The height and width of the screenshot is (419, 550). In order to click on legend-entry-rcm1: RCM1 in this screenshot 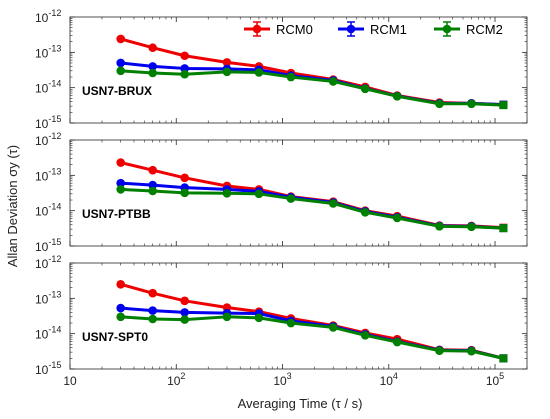, I will do `click(372, 29)`.